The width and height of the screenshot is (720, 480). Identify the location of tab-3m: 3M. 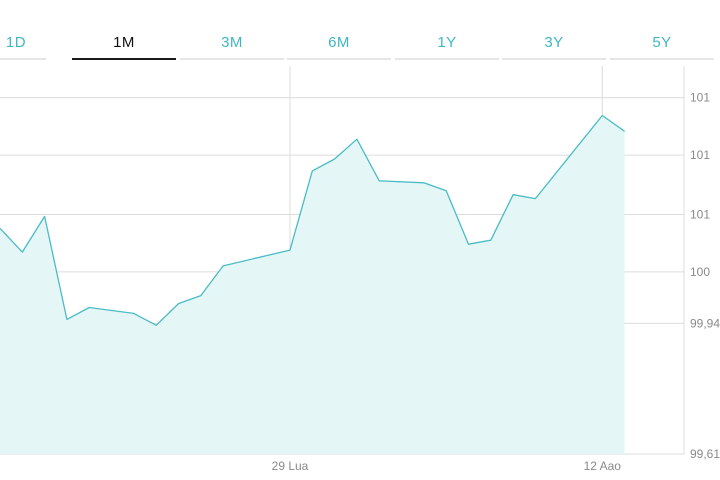
(232, 43).